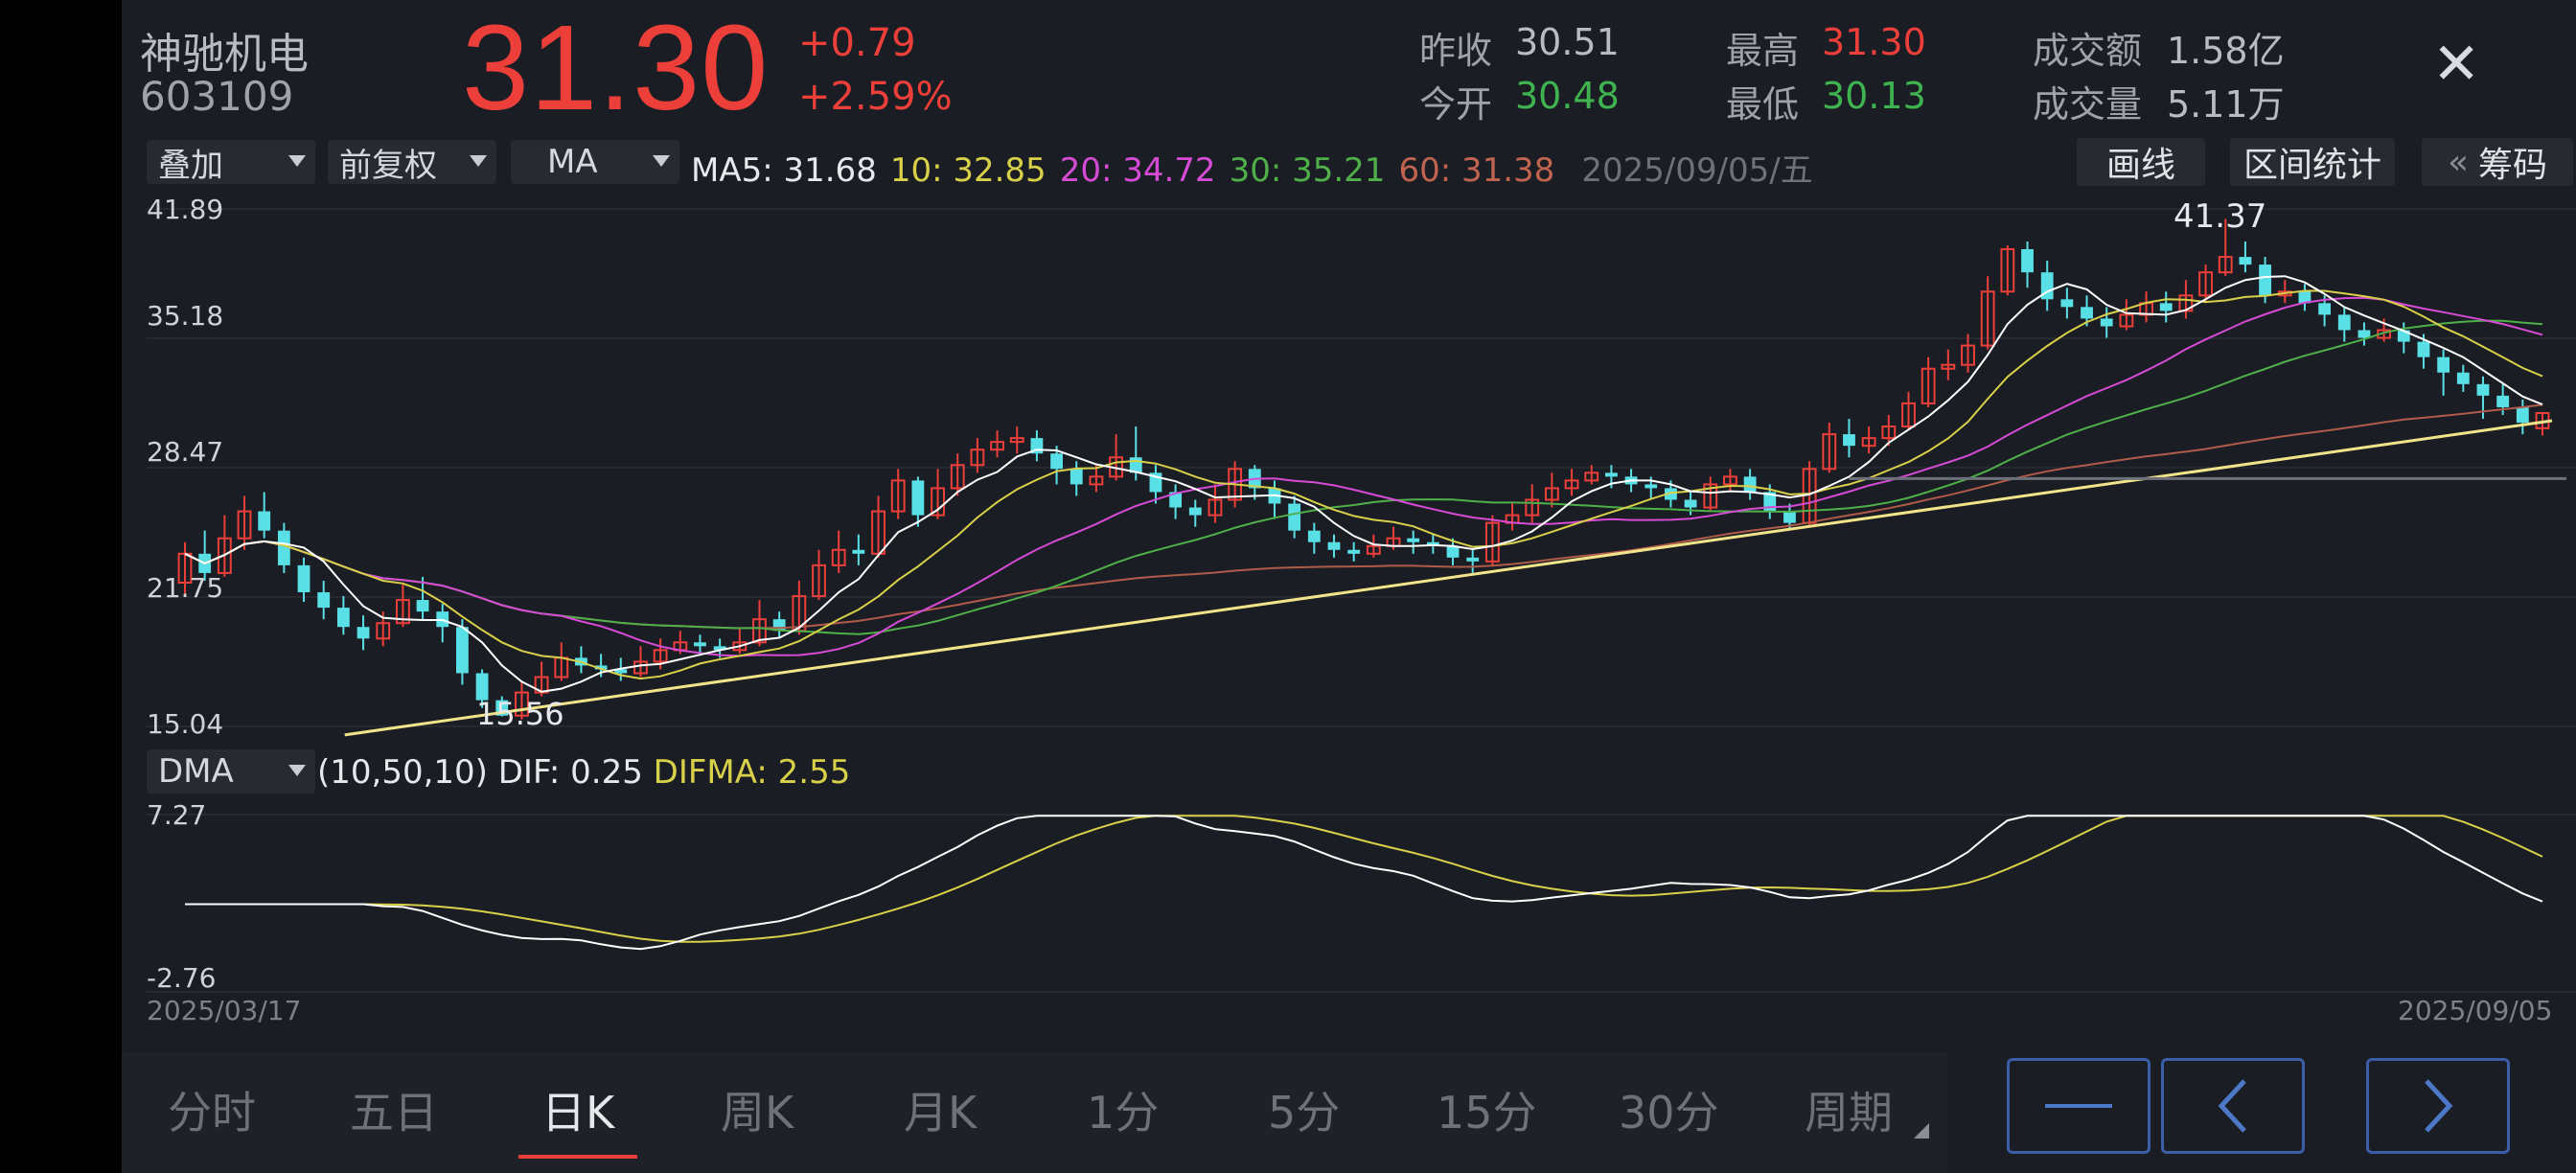 This screenshot has height=1173, width=2576. What do you see at coordinates (941, 1112) in the screenshot?
I see `tab-monthly-k: 月K` at bounding box center [941, 1112].